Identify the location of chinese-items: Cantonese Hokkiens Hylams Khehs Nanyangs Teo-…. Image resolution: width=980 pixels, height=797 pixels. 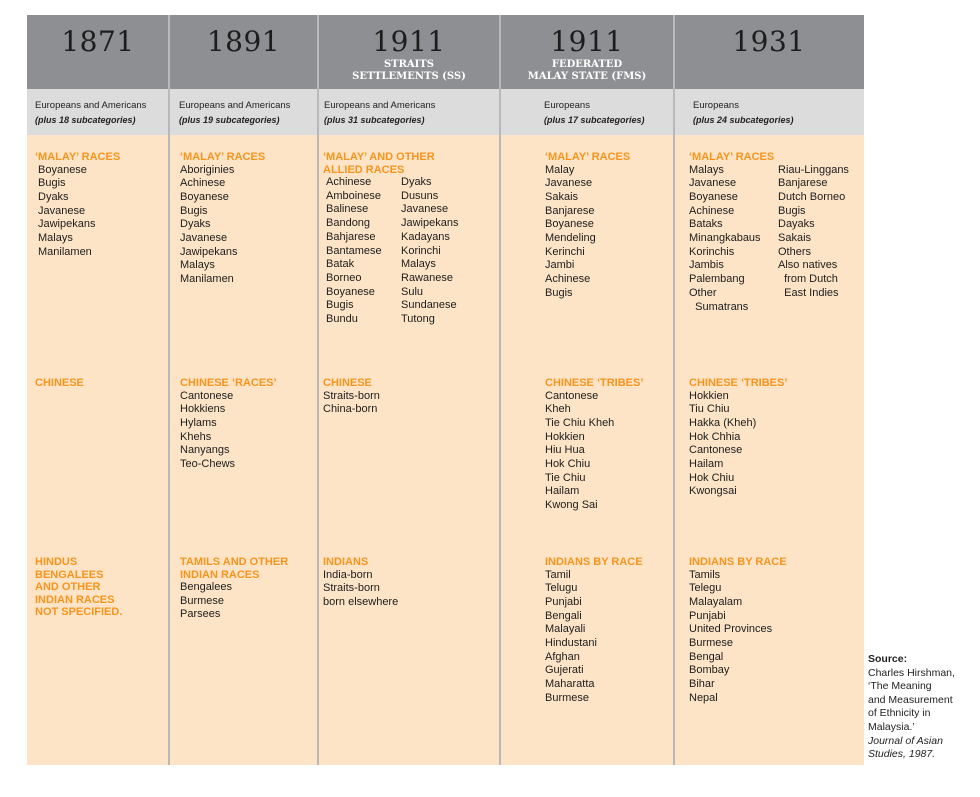
(228, 431).